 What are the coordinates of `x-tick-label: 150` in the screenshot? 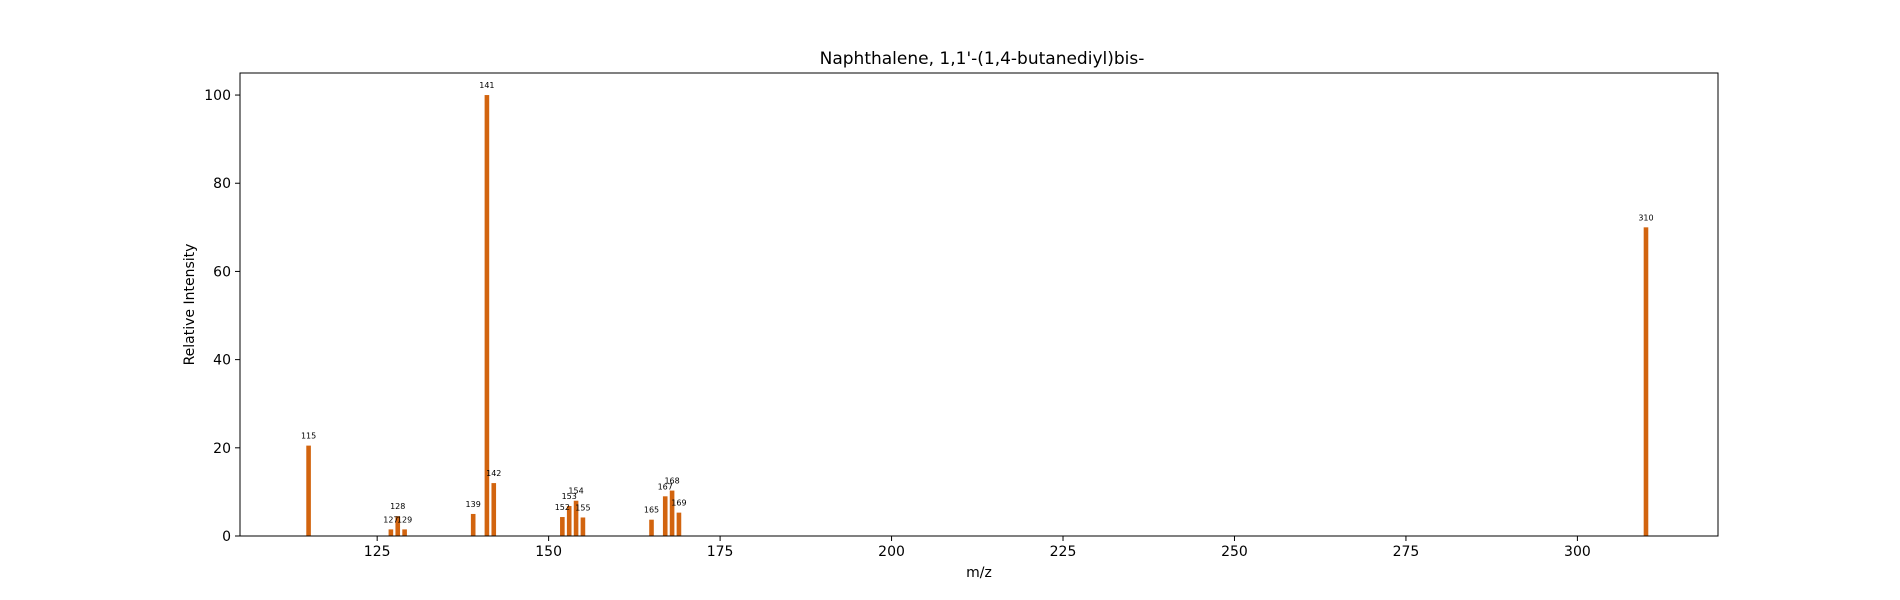 It's located at (548, 552).